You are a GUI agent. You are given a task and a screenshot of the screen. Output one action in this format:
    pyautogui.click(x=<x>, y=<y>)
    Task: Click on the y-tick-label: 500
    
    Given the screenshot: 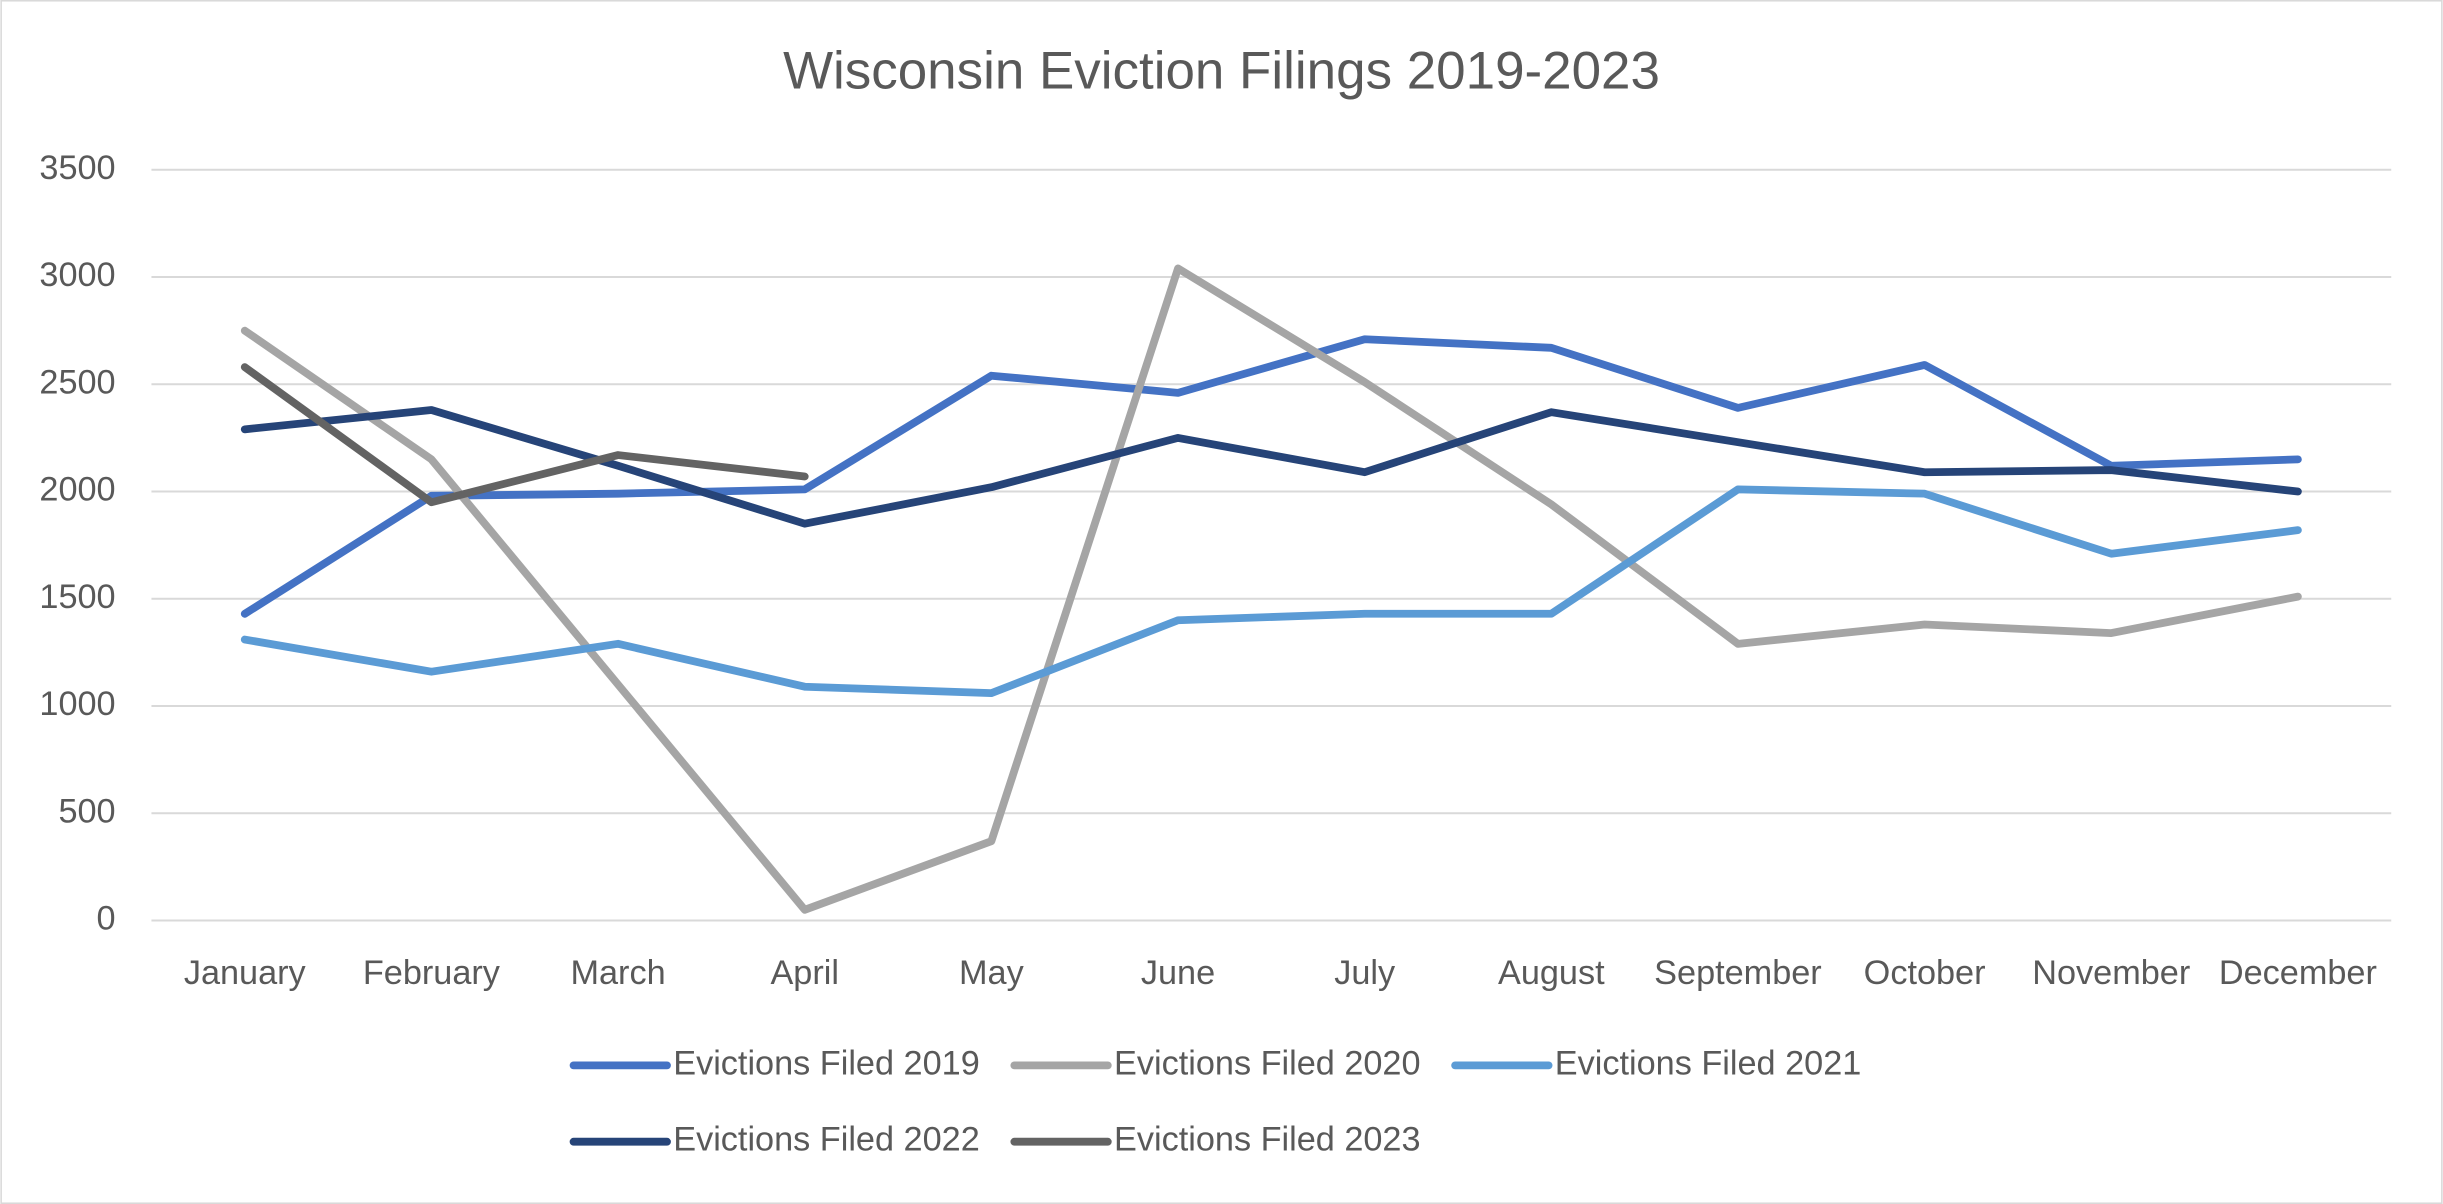 What is the action you would take?
    pyautogui.click(x=86, y=811)
    